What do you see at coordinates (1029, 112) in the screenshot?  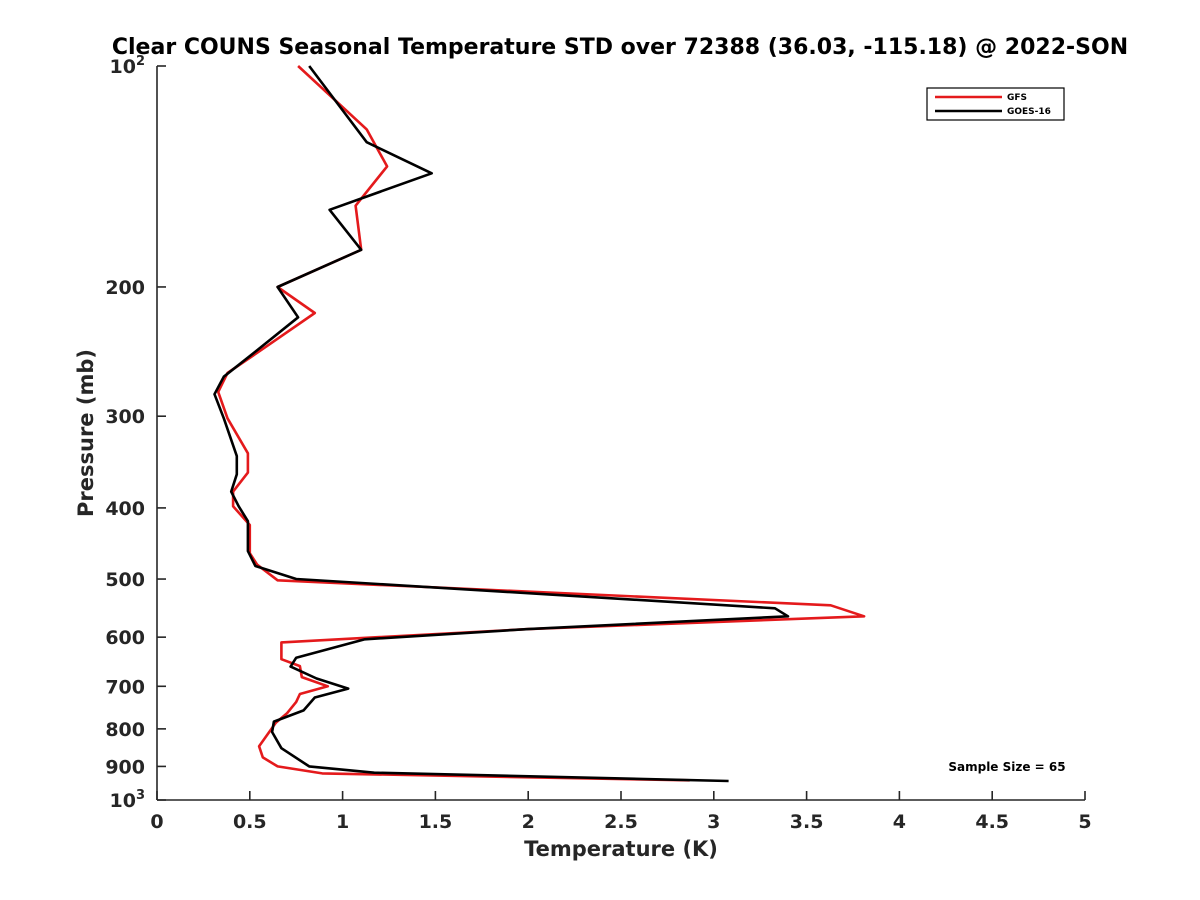 I see `legend-entry: GOES-16` at bounding box center [1029, 112].